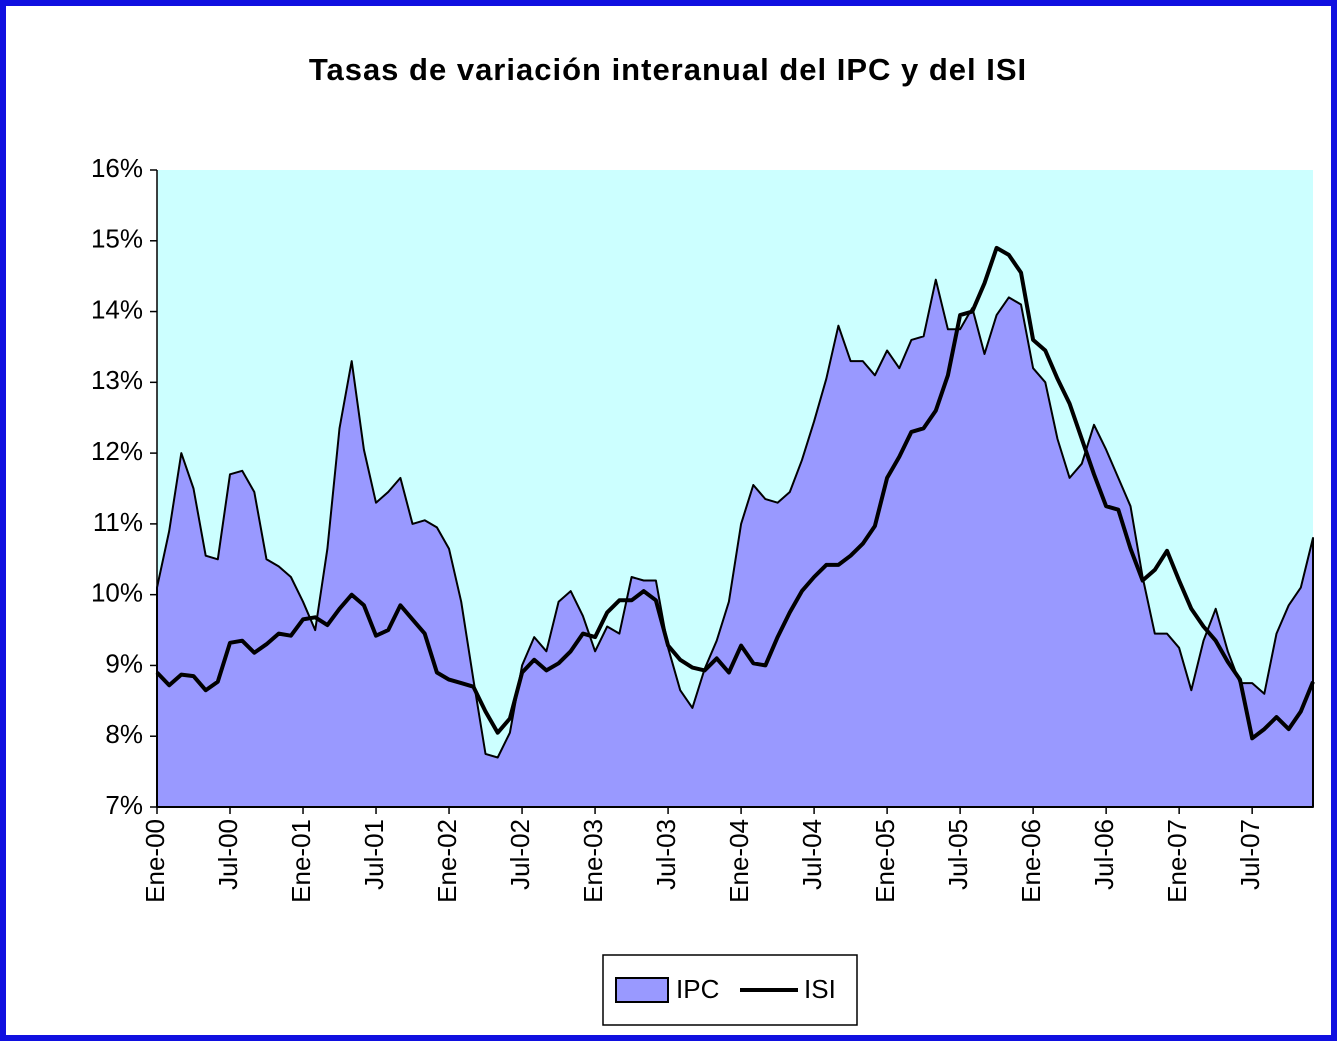 This screenshot has width=1337, height=1041. I want to click on x-tick-label: Ene-02, so click(447, 861).